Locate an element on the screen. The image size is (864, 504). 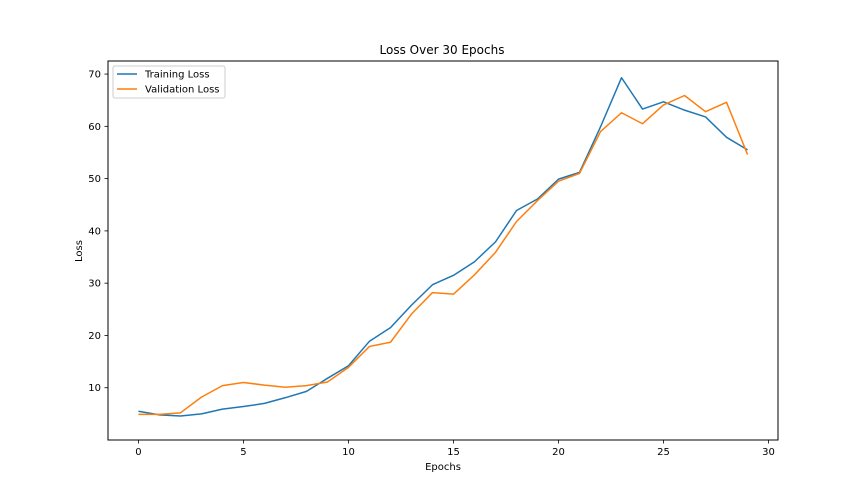
legend-label-validation: Validation Loss is located at coordinates (182, 90).